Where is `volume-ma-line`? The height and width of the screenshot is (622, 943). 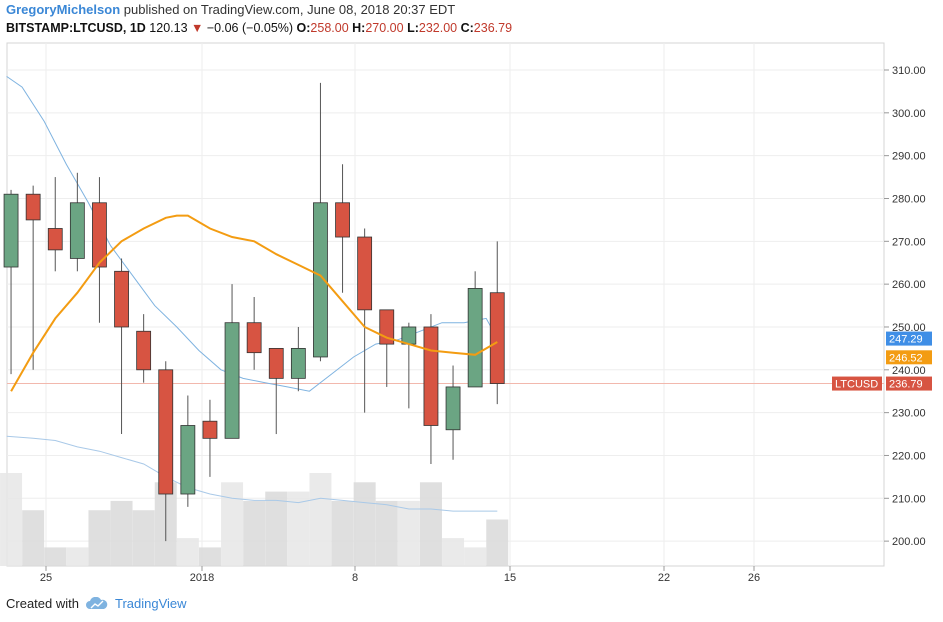
volume-ma-line is located at coordinates (252, 473).